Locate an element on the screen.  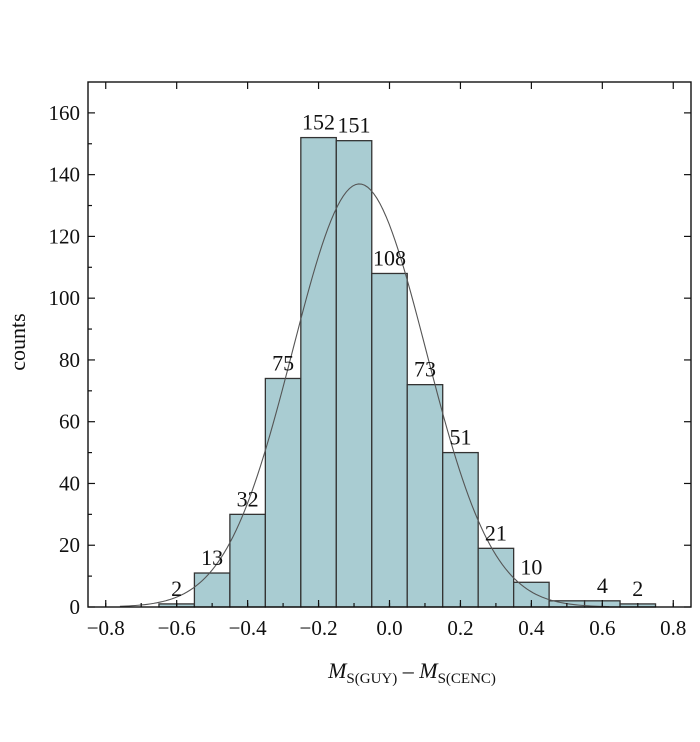
bar-value-label: 151 is located at coordinates (354, 125).